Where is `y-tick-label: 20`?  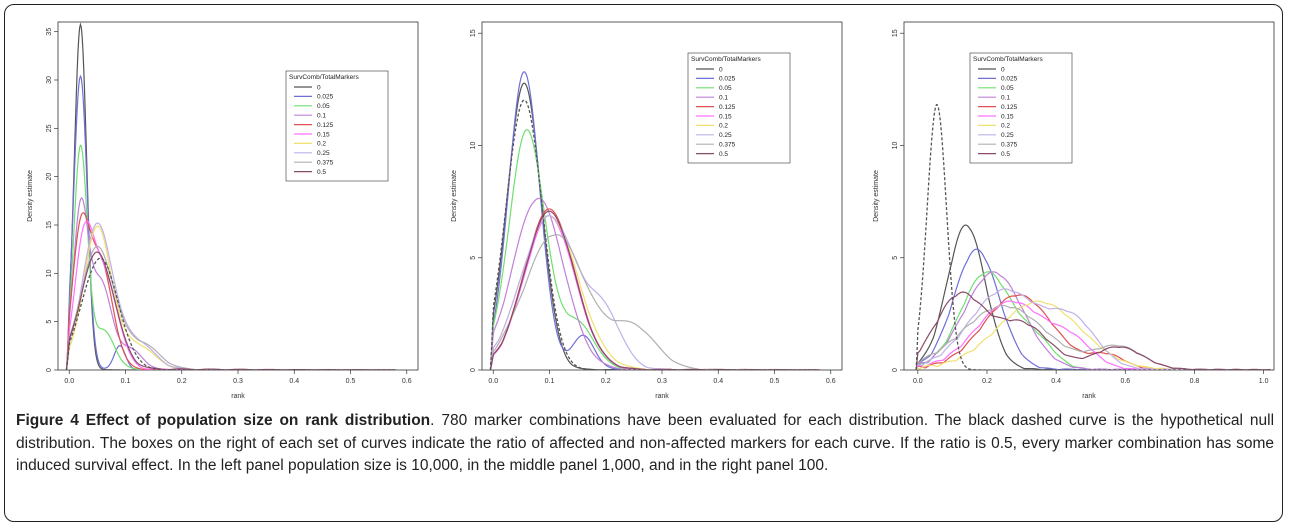
y-tick-label: 20 is located at coordinates (49, 177).